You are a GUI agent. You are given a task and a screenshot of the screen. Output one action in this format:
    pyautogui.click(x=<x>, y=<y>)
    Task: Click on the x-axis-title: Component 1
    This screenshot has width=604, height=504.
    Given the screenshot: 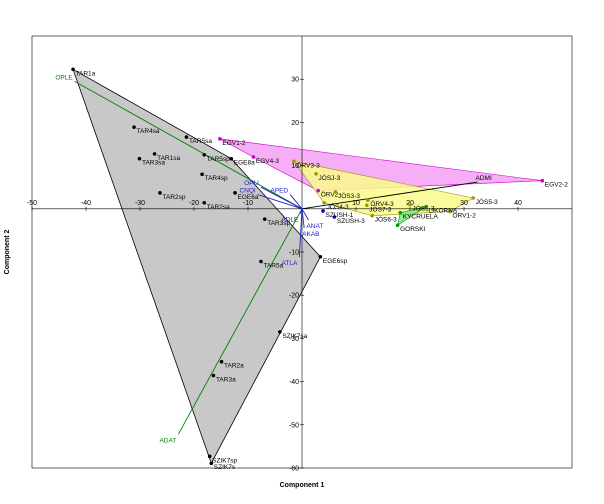 What is the action you would take?
    pyautogui.click(x=302, y=485)
    